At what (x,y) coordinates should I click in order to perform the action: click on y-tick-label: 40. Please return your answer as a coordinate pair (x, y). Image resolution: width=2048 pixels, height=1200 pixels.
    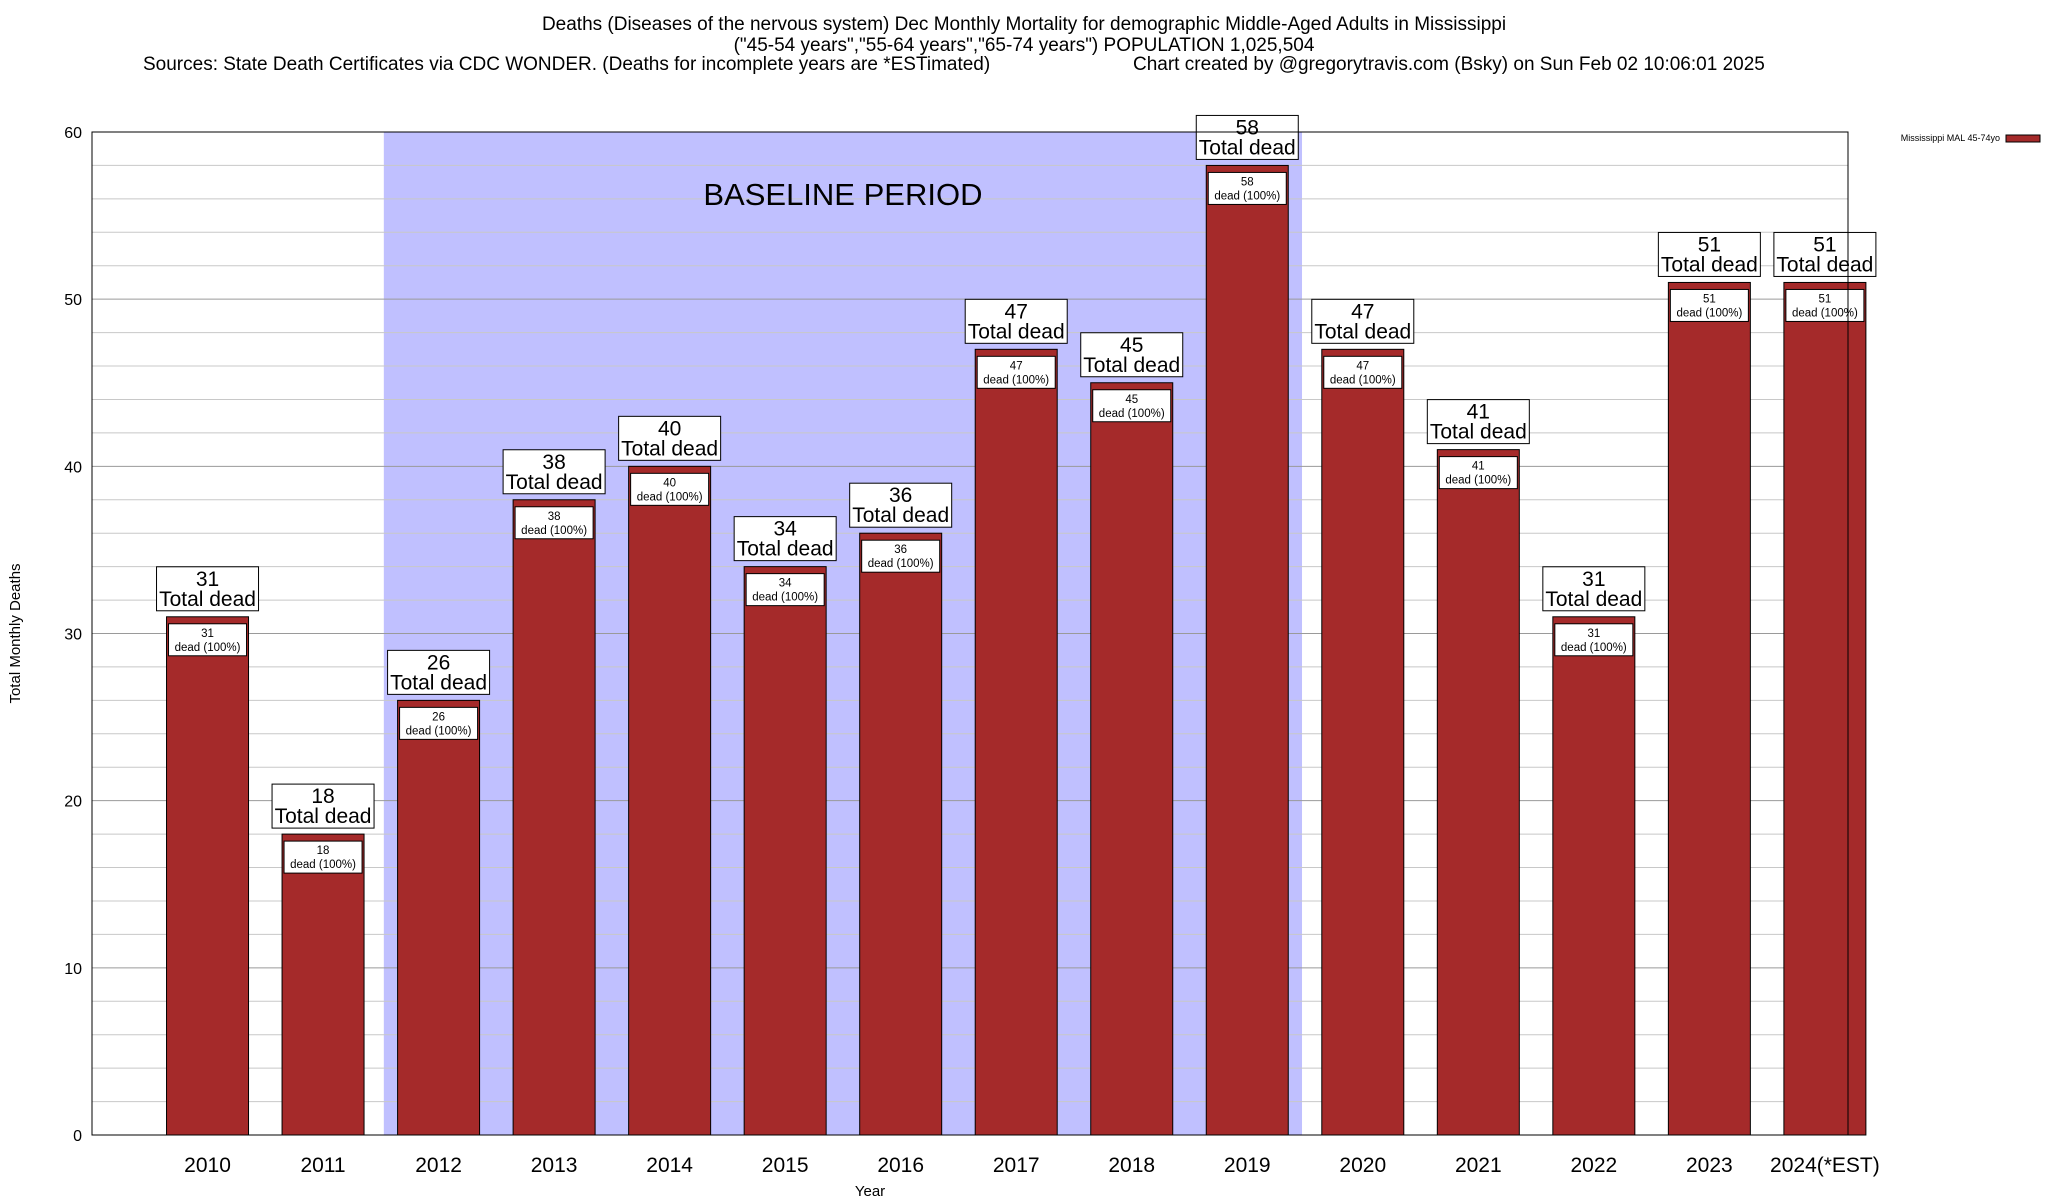
    Looking at the image, I should click on (73, 467).